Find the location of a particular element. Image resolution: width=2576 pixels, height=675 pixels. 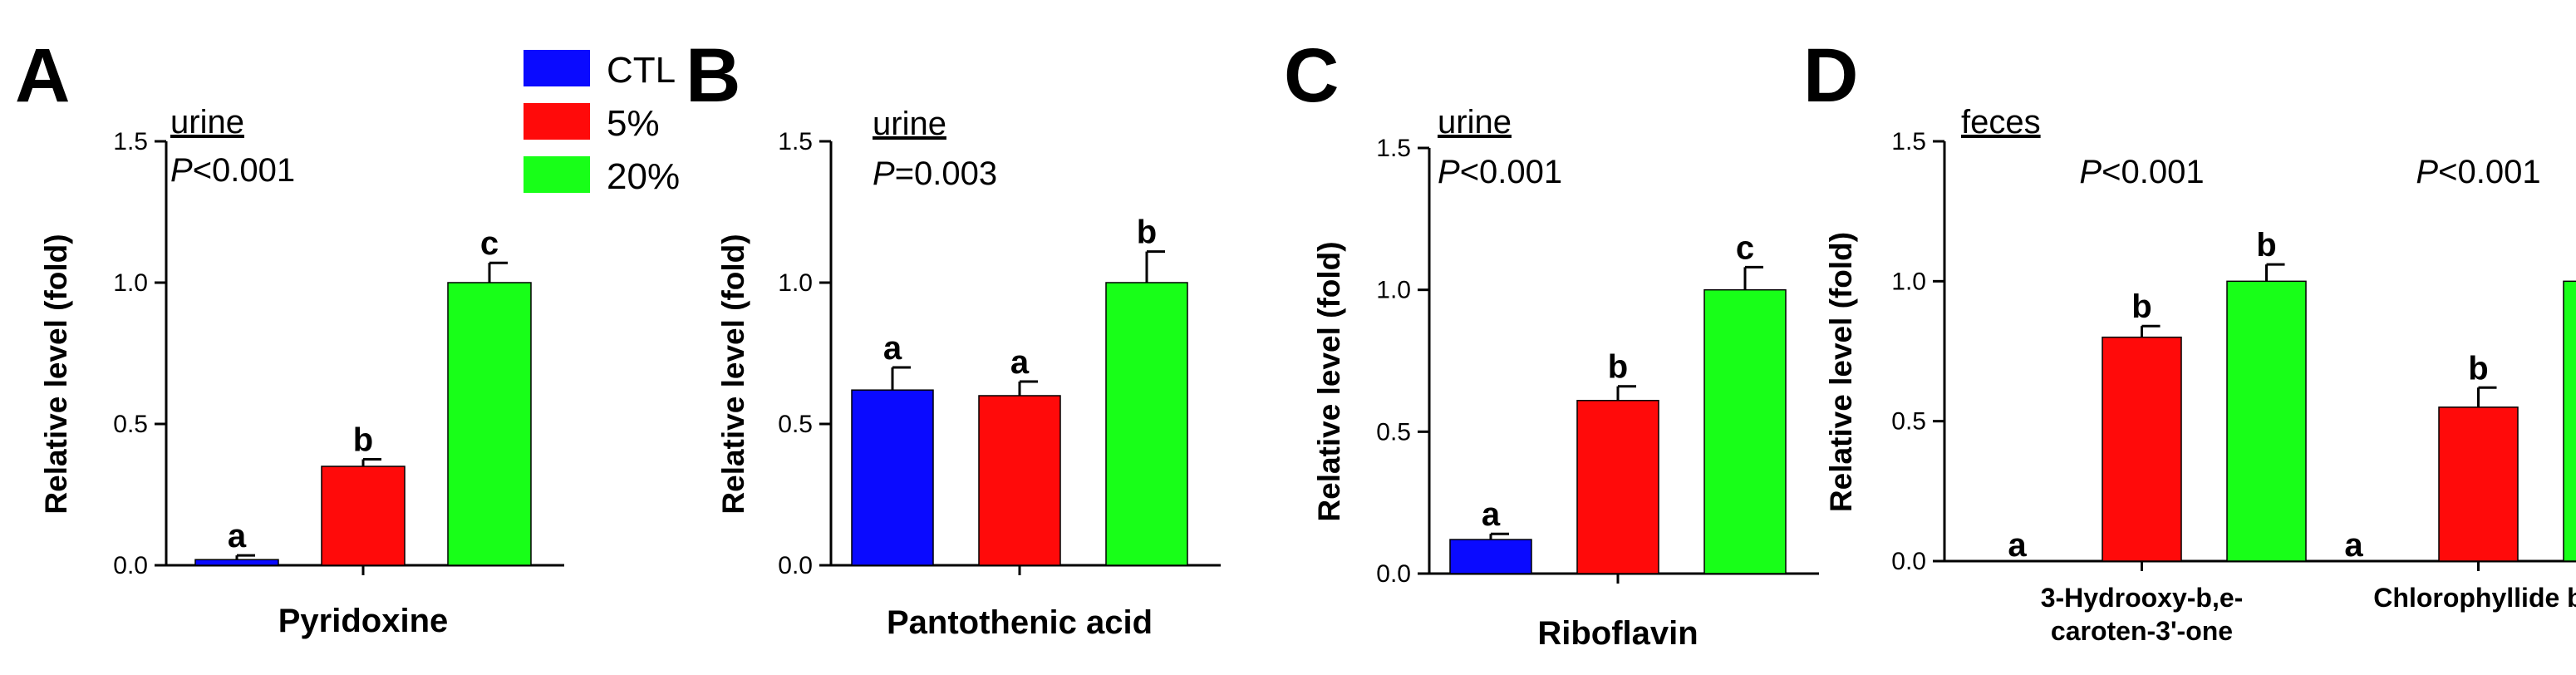

x-group-label: caroten-3'-one is located at coordinates (2142, 631).